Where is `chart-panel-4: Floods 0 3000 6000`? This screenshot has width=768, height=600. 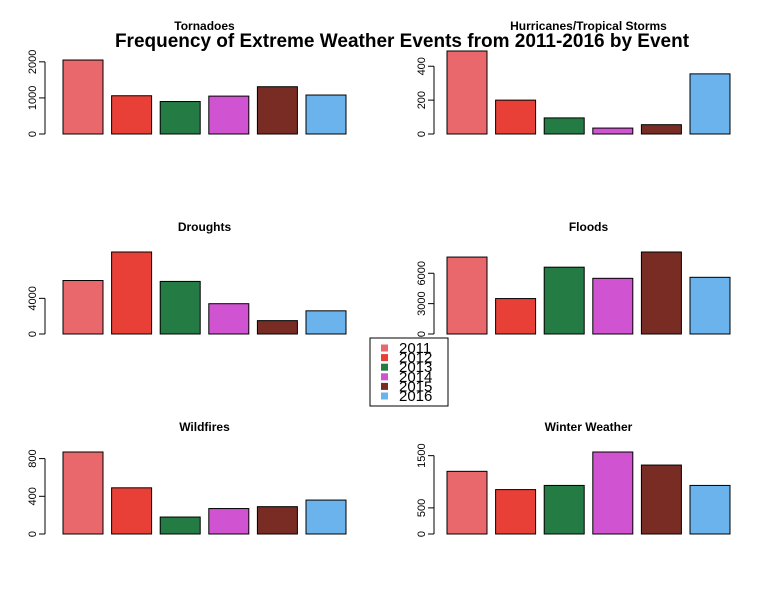
chart-panel-4: Floods 0 3000 6000 is located at coordinates (573, 278).